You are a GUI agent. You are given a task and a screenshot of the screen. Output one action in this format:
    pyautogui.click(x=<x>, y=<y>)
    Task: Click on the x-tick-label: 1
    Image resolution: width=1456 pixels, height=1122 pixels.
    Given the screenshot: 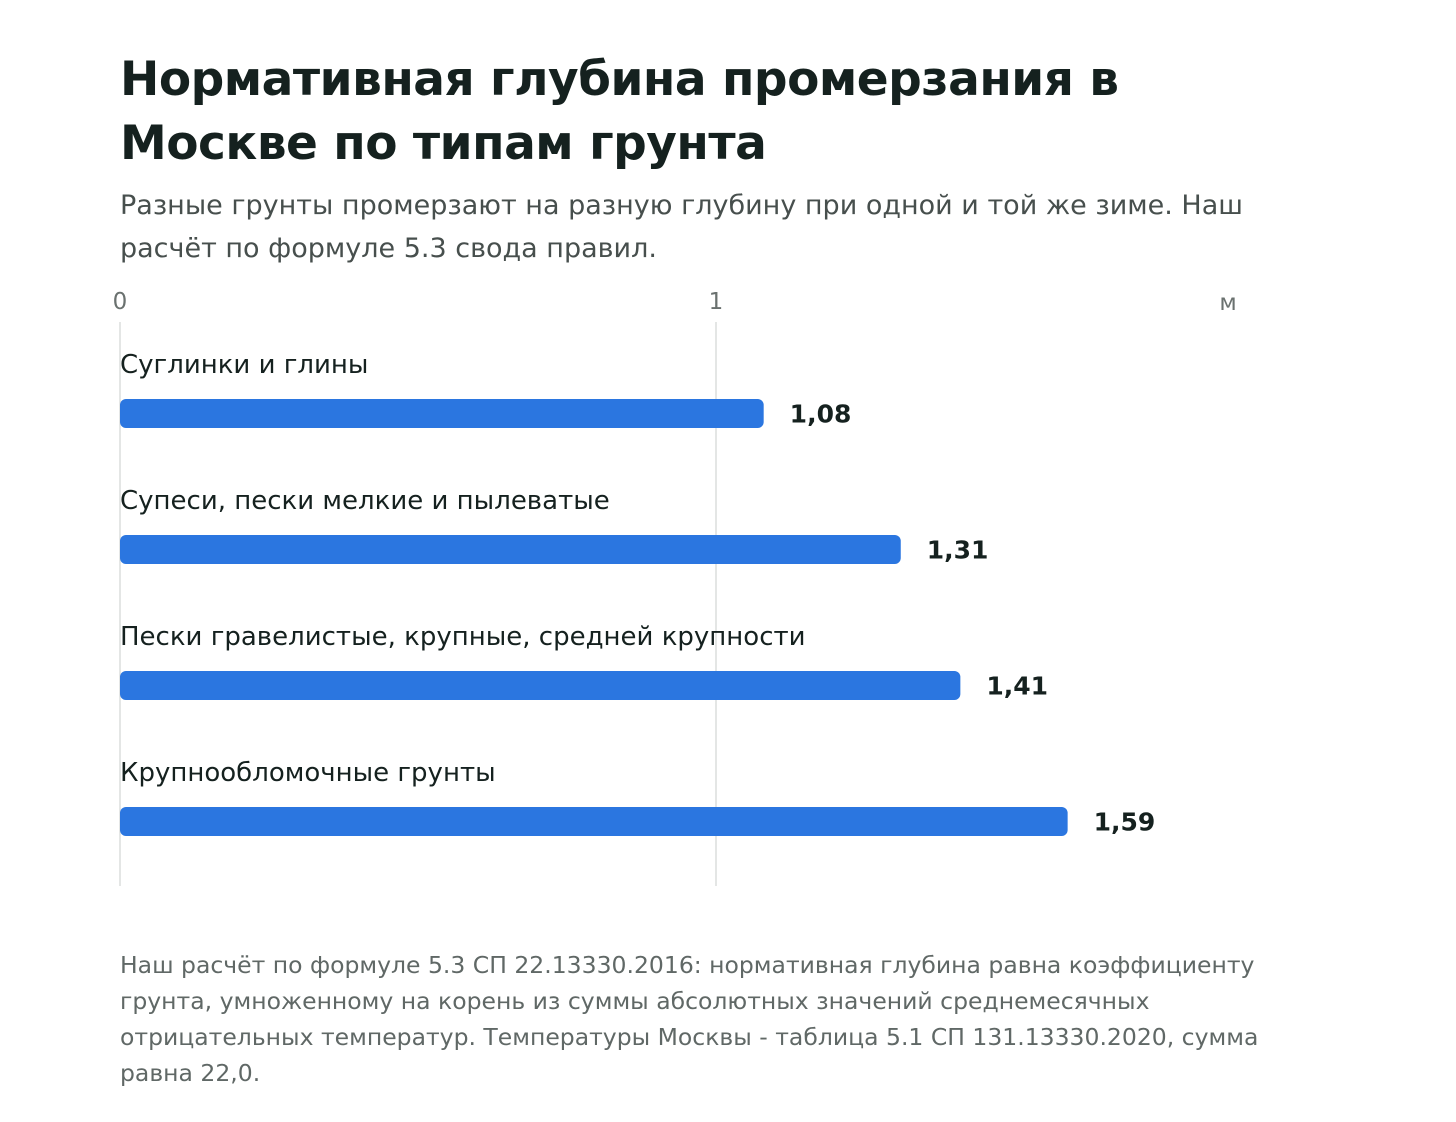 What is the action you would take?
    pyautogui.click(x=716, y=302)
    